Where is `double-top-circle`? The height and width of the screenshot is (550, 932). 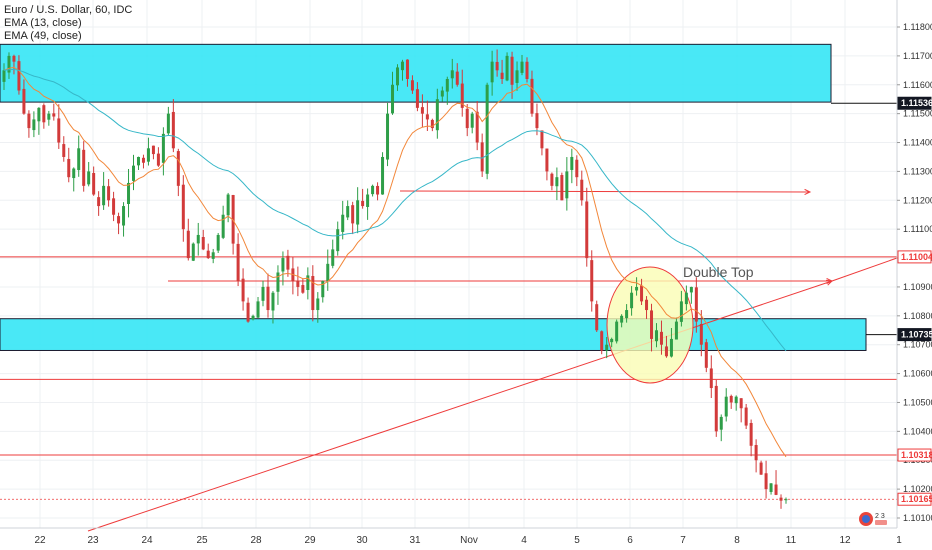 double-top-circle is located at coordinates (650, 325).